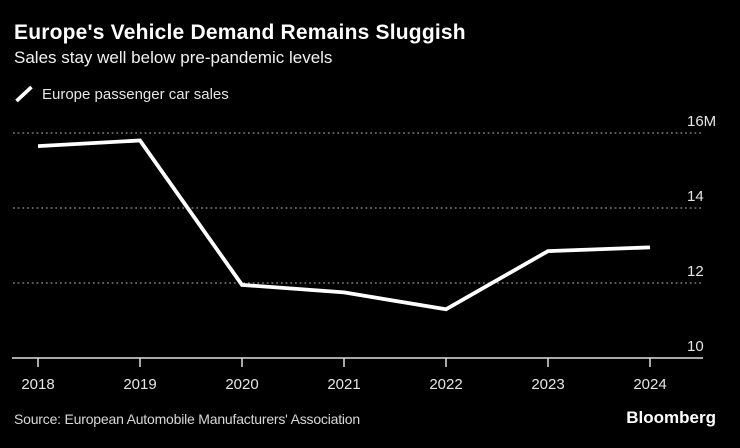 The height and width of the screenshot is (448, 740). Describe the element at coordinates (37, 384) in the screenshot. I see `x-axis-tick-label: 2018` at that location.